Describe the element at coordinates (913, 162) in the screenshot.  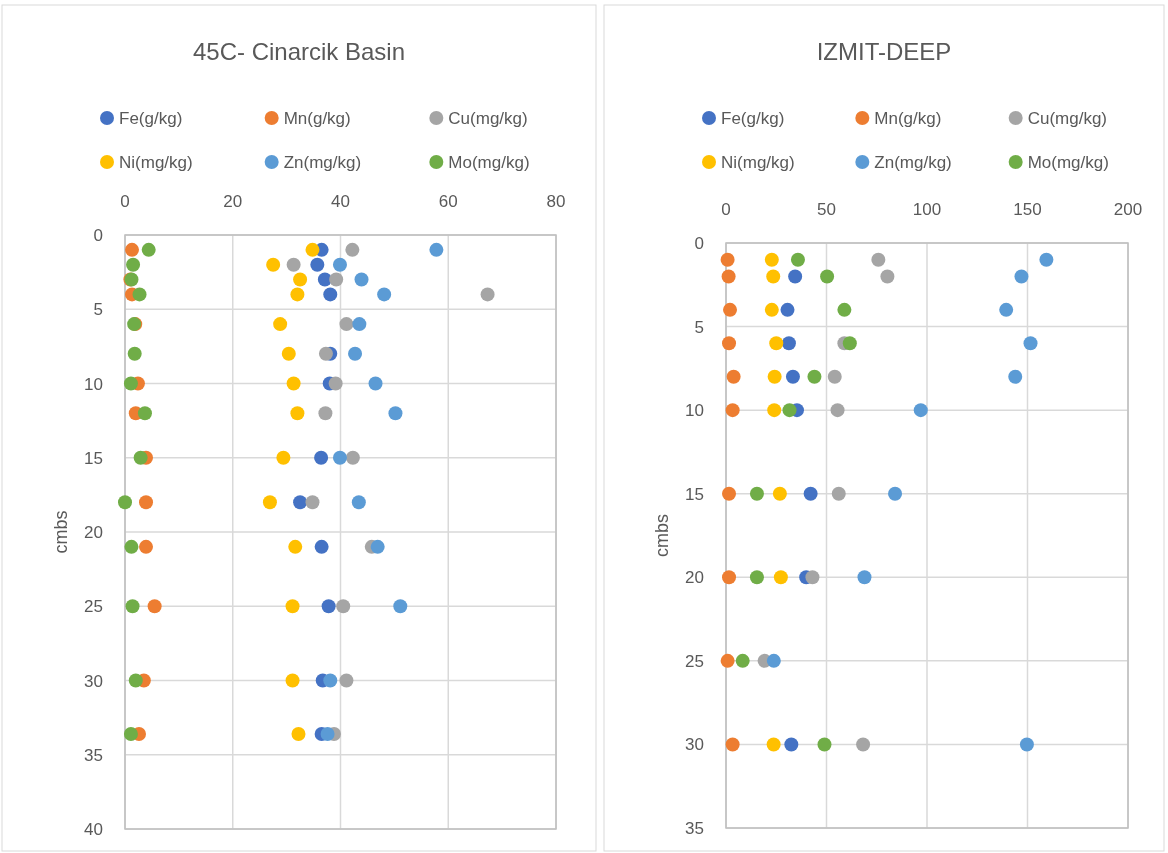
I see `legend-label: Zn(mg/kg)` at that location.